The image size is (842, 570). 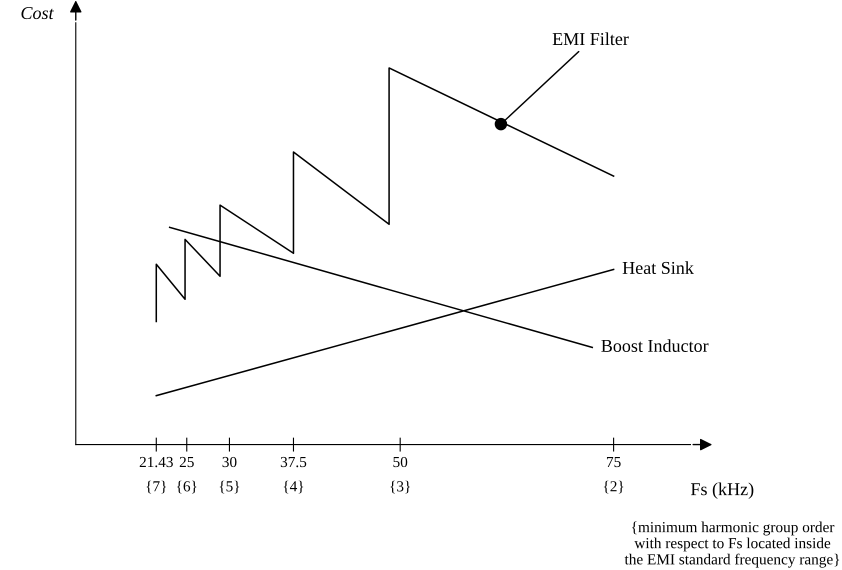 What do you see at coordinates (590, 39) in the screenshot?
I see `annotation: EMI Filter` at bounding box center [590, 39].